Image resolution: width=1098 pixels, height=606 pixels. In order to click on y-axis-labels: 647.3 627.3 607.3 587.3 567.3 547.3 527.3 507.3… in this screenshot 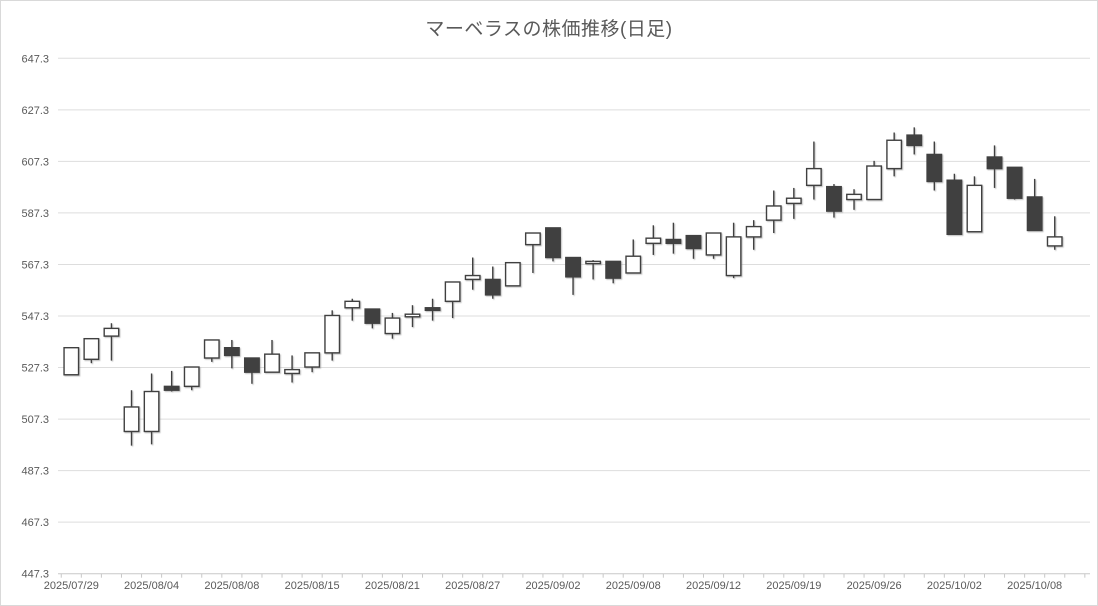, I will do `click(35, 316)`.